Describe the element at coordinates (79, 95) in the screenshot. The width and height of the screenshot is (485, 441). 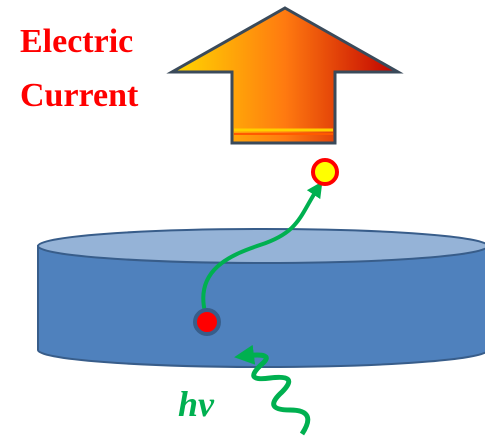
I see `current-label: Current` at that location.